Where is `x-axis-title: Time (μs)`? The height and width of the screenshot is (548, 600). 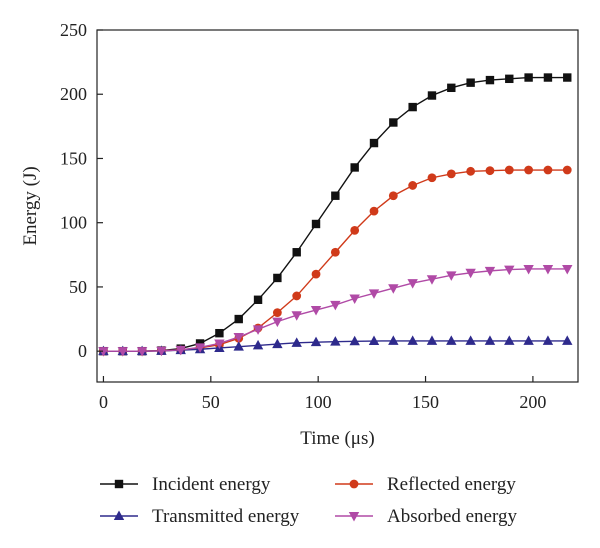 x-axis-title: Time (μs) is located at coordinates (337, 438).